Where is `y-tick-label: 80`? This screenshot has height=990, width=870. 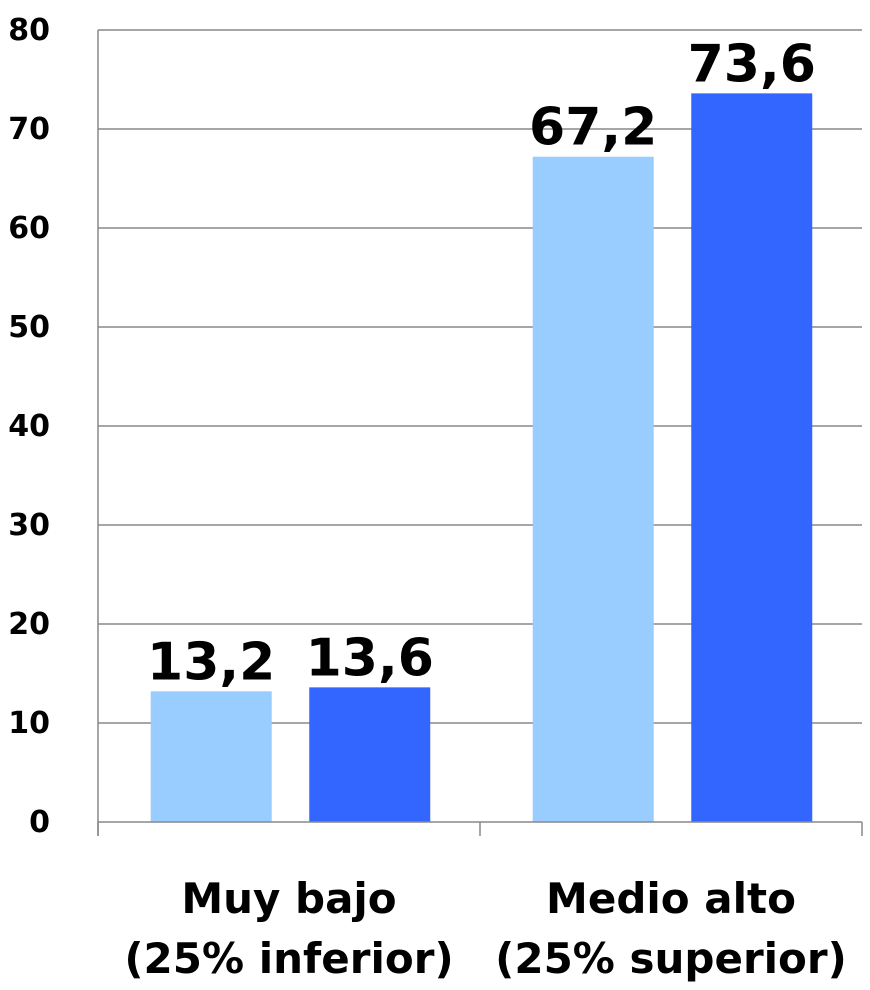 y-tick-label: 80 is located at coordinates (29, 30).